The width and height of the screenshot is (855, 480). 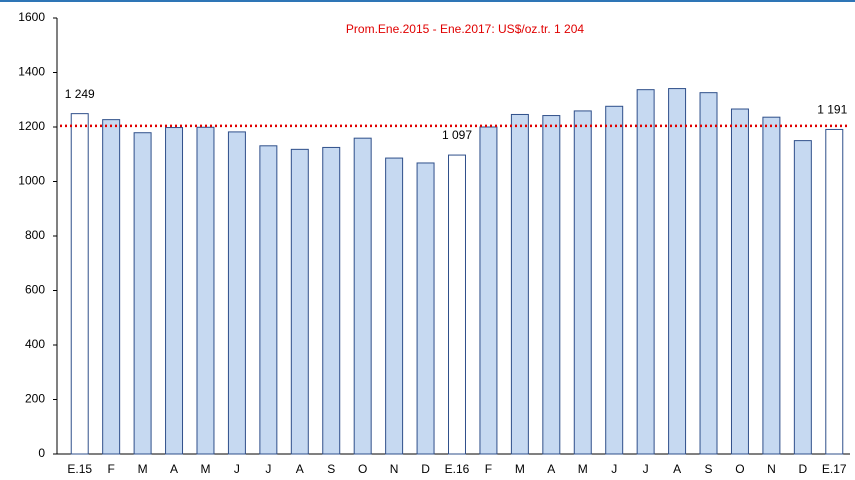 I want to click on y-tick-label: 0, so click(x=41, y=453).